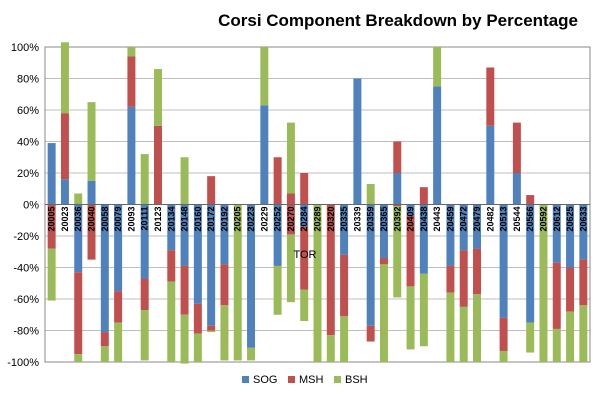 The height and width of the screenshot is (405, 598). Describe the element at coordinates (25, 48) in the screenshot. I see `y-tick-label: 100%` at that location.